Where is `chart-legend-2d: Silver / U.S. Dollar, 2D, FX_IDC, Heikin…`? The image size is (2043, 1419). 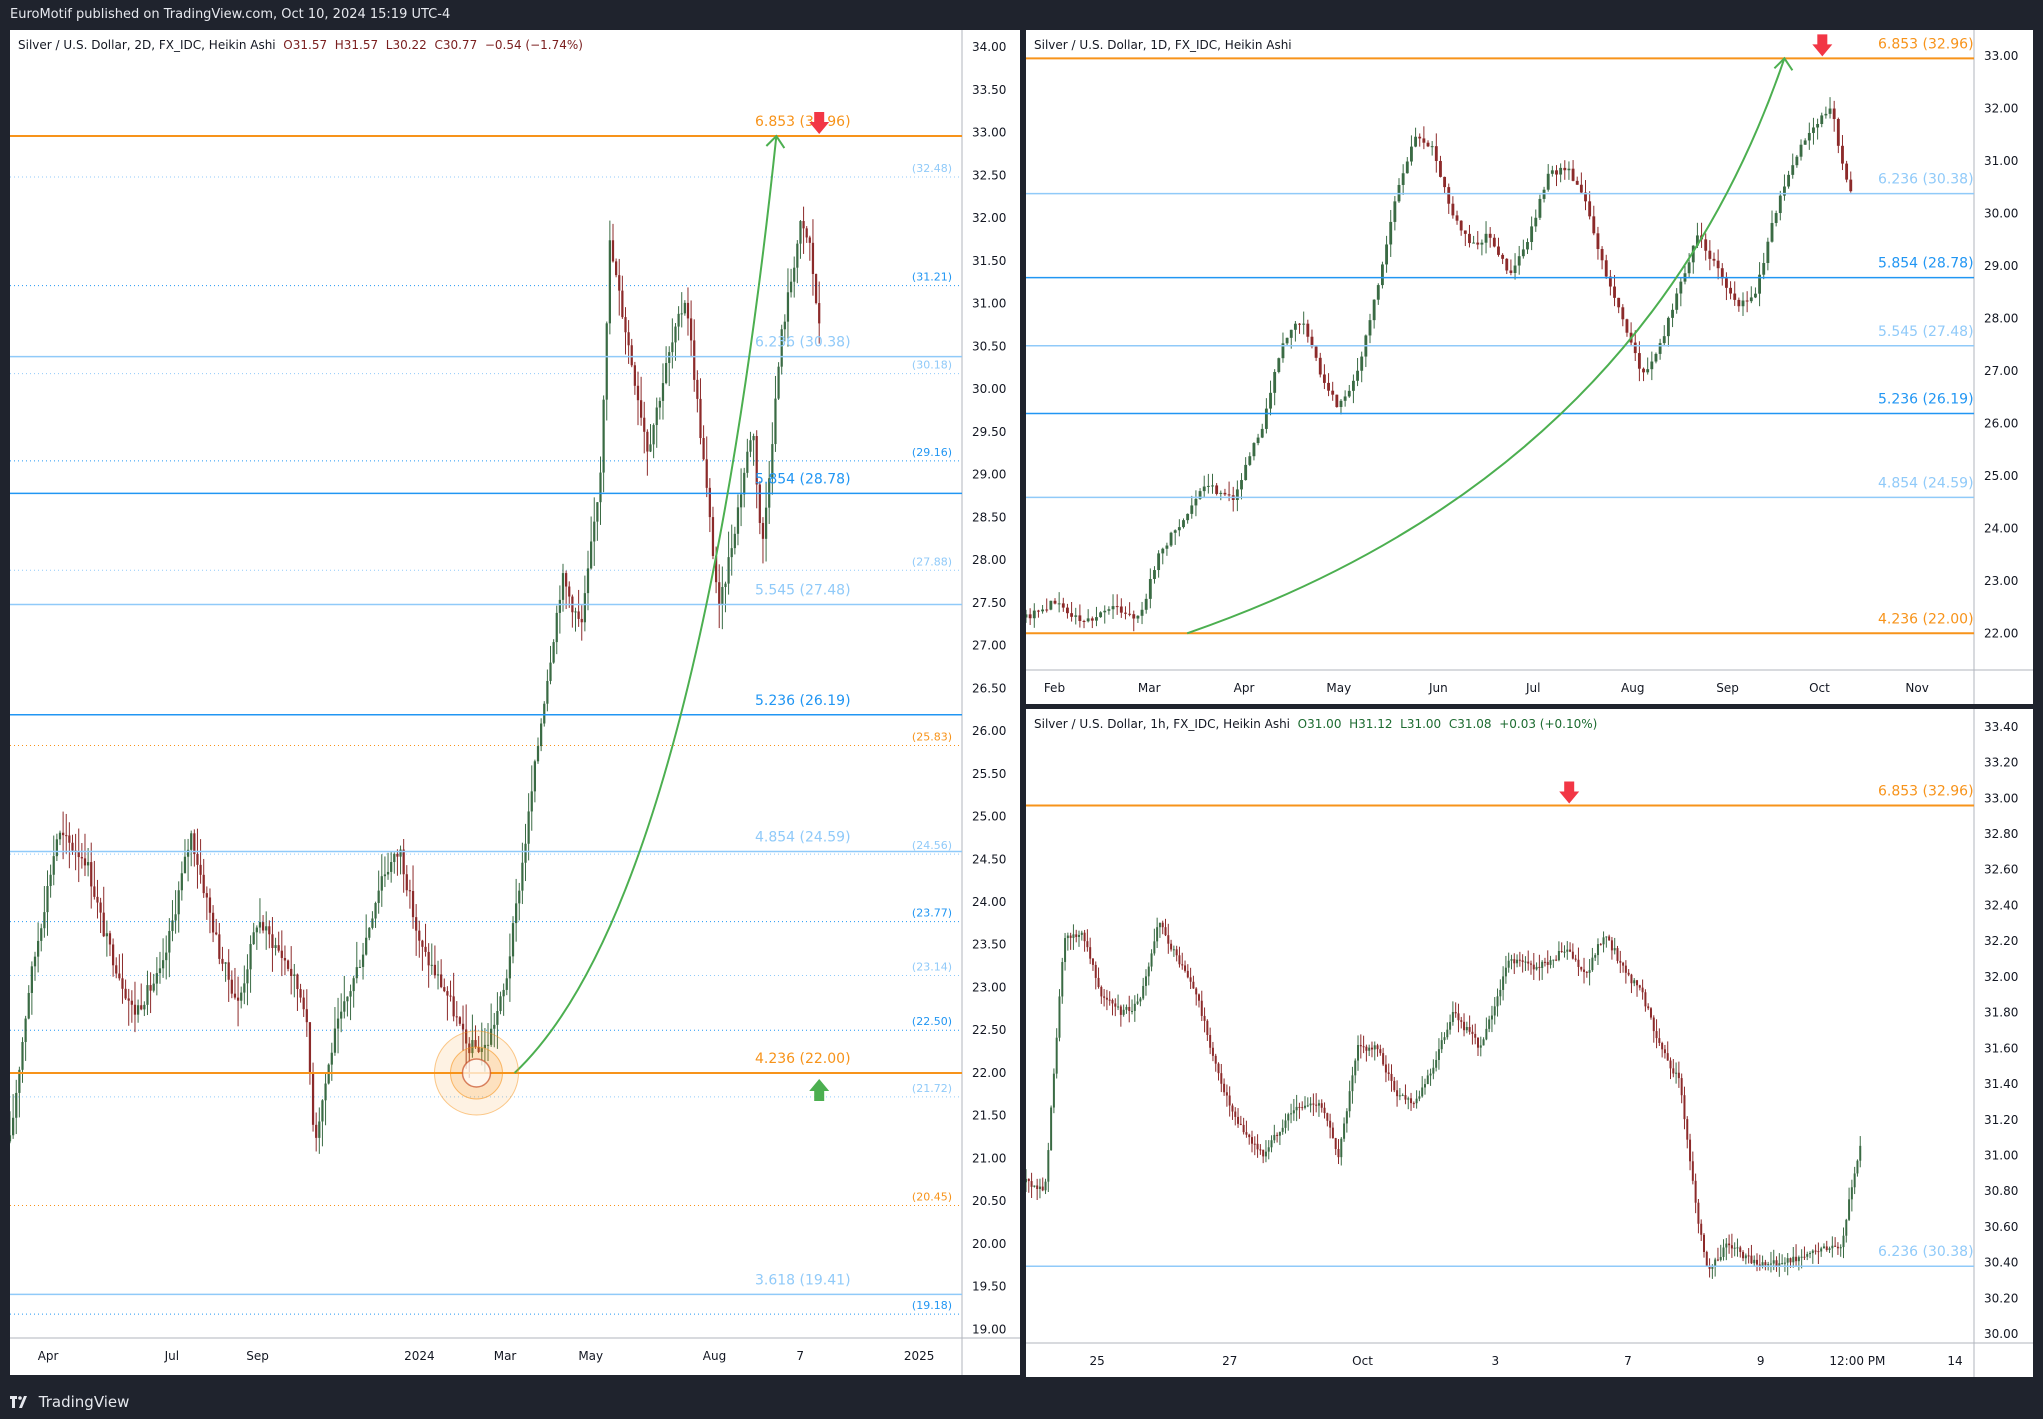 chart-legend-2d: Silver / U.S. Dollar, 2D, FX_IDC, Heikin… is located at coordinates (300, 45).